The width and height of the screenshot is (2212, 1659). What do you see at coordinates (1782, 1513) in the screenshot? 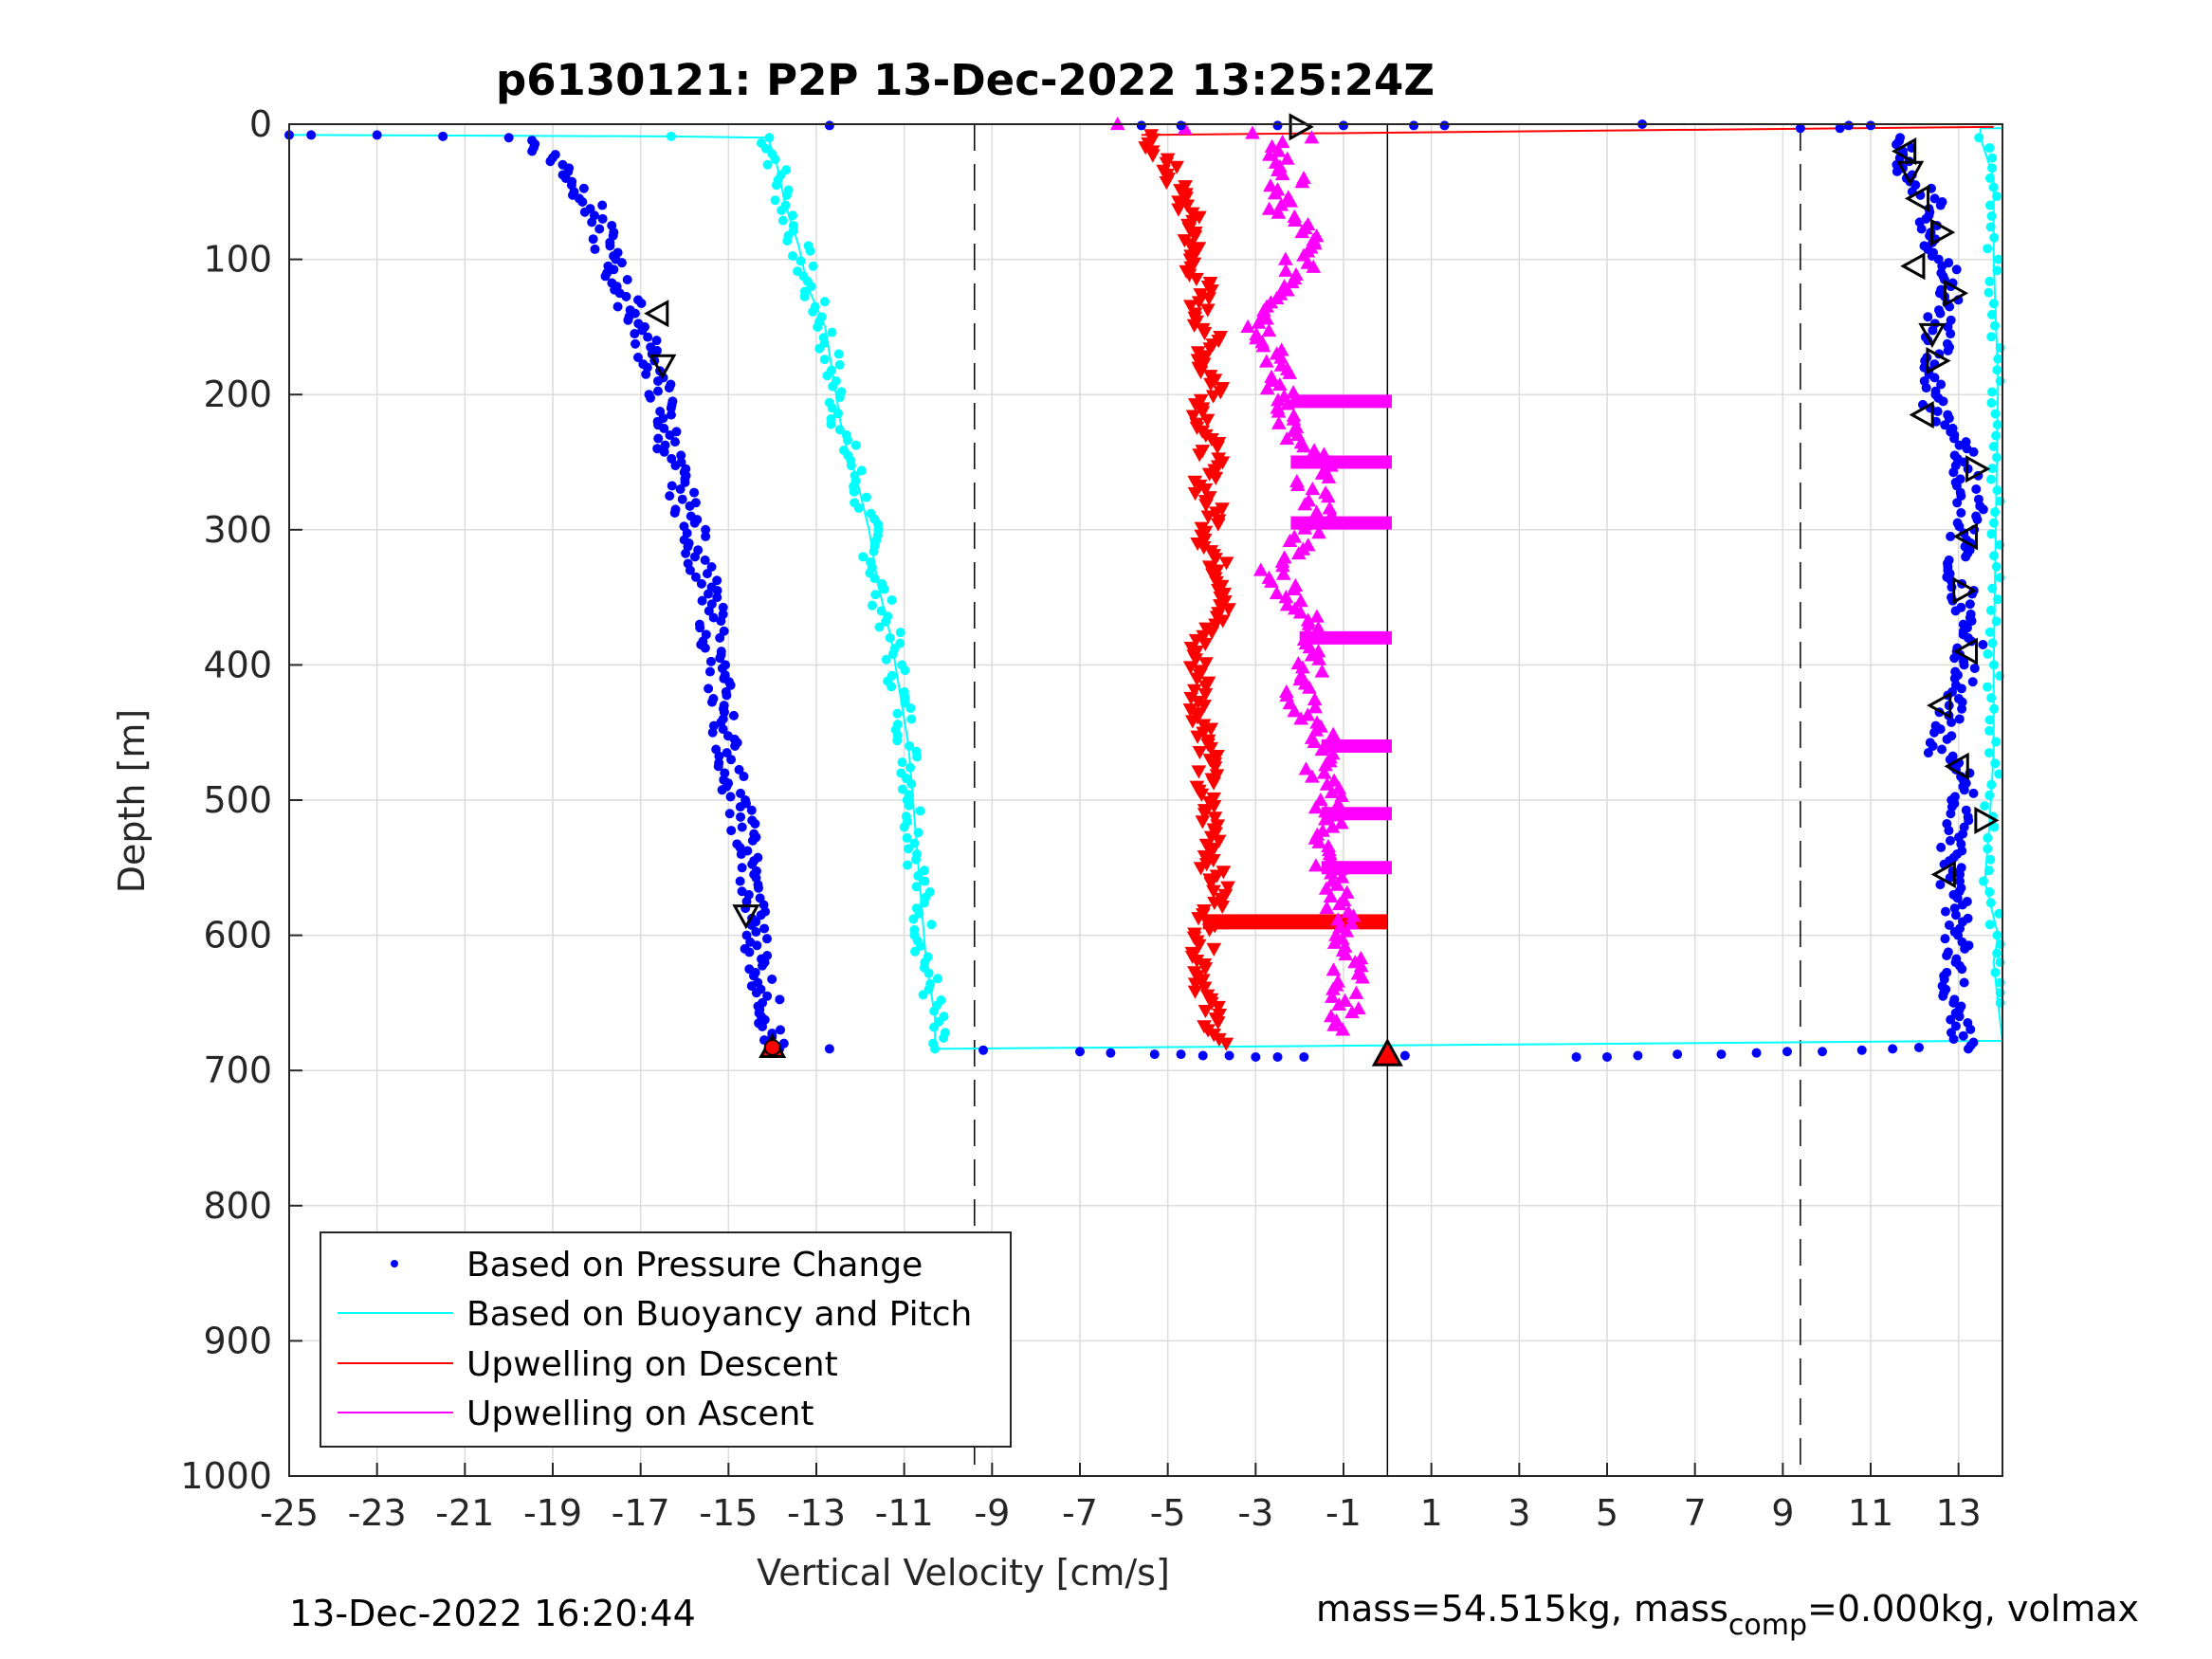
I see `x-tick-label: 9` at bounding box center [1782, 1513].